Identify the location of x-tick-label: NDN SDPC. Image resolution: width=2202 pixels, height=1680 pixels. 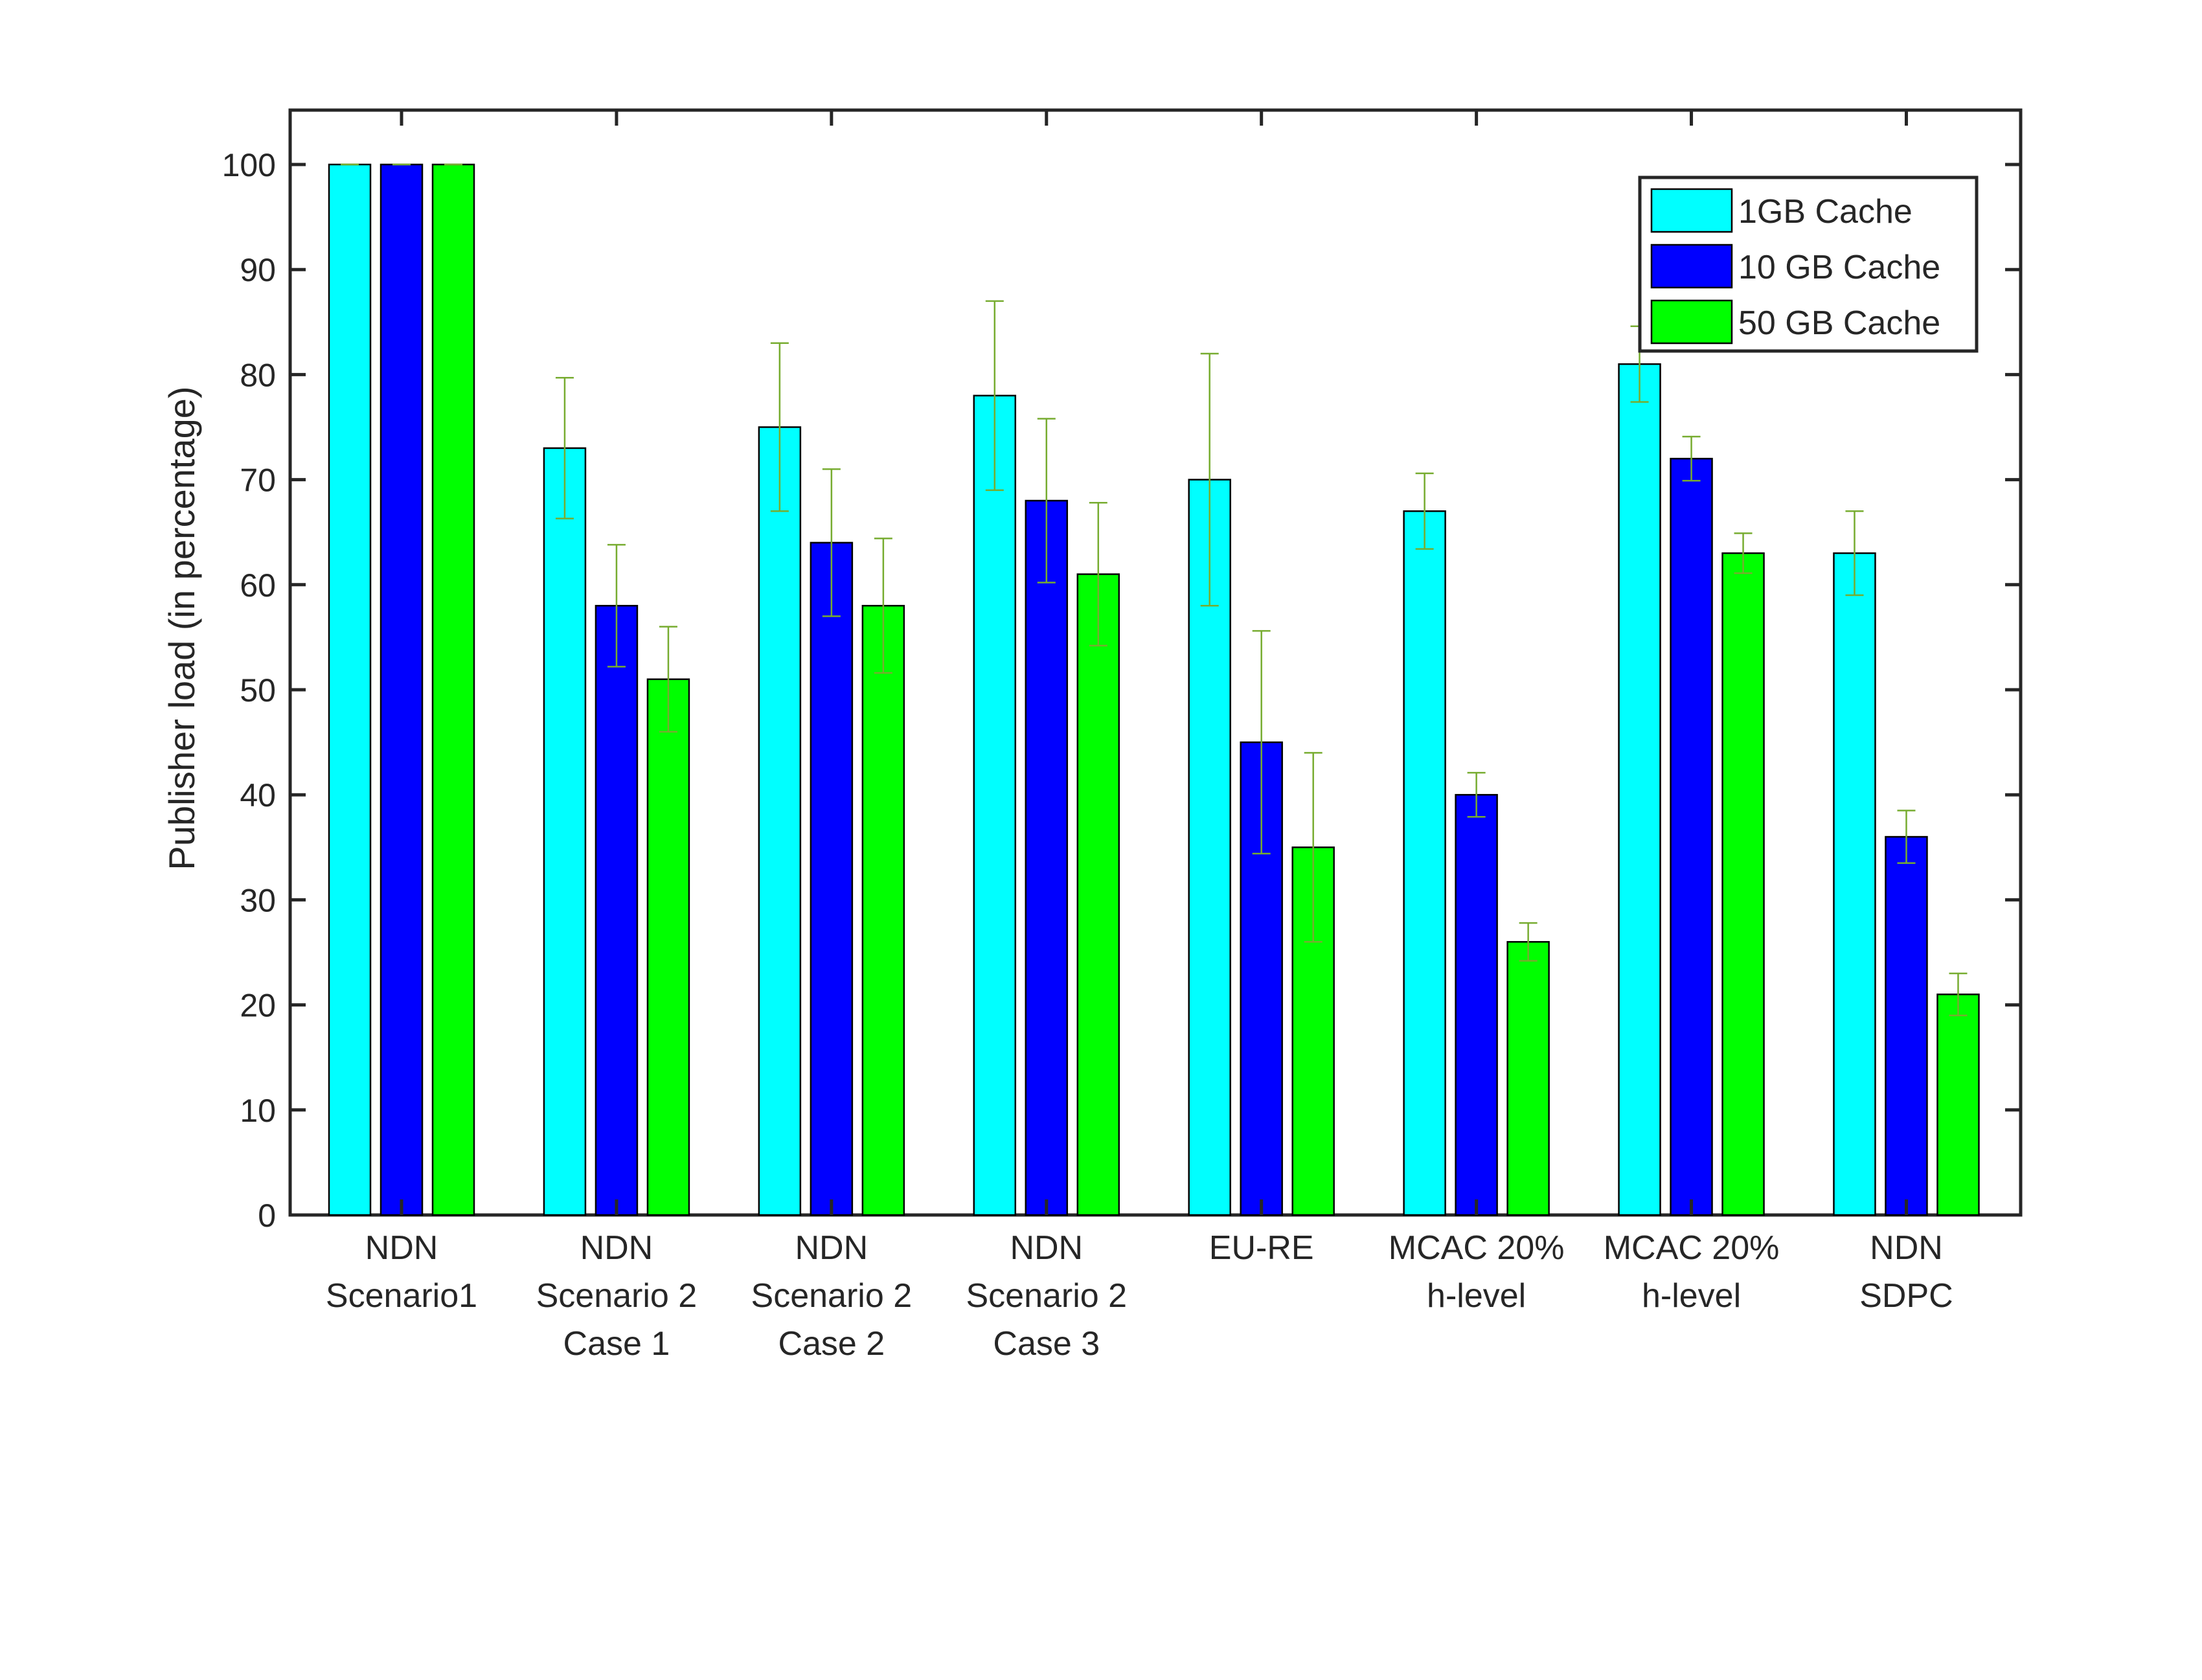
(1906, 1272).